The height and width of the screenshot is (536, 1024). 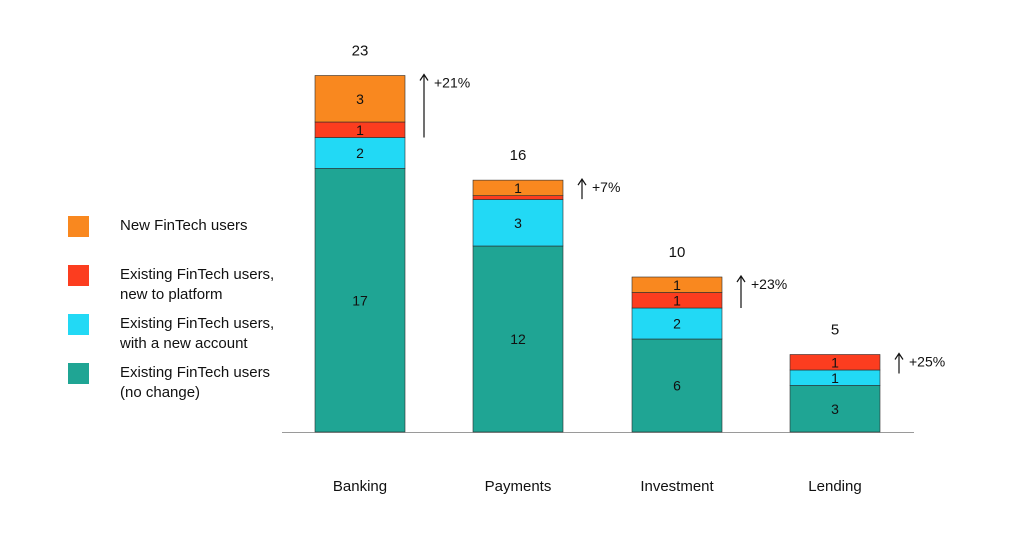 What do you see at coordinates (834, 486) in the screenshot?
I see `category-label: Lending` at bounding box center [834, 486].